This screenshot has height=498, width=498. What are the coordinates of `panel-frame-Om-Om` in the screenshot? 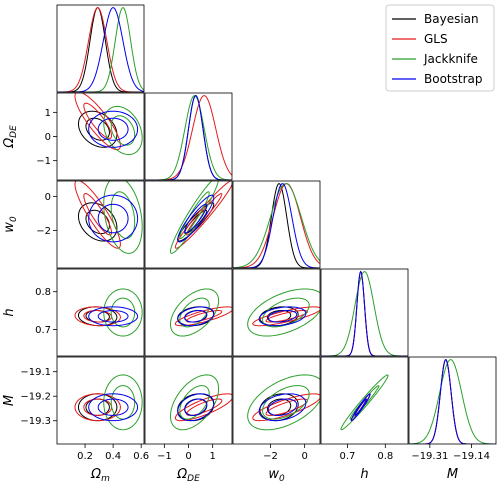 It's located at (100, 48).